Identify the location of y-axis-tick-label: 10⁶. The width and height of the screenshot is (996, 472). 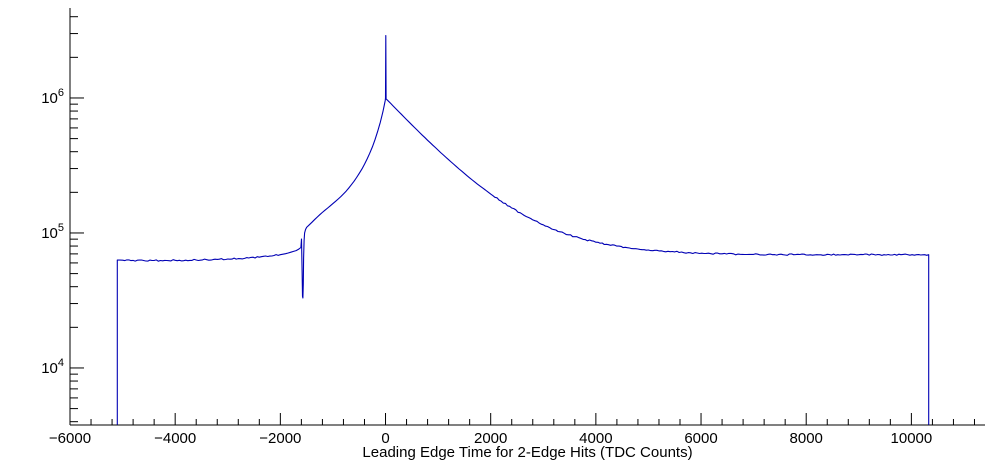
(52, 97).